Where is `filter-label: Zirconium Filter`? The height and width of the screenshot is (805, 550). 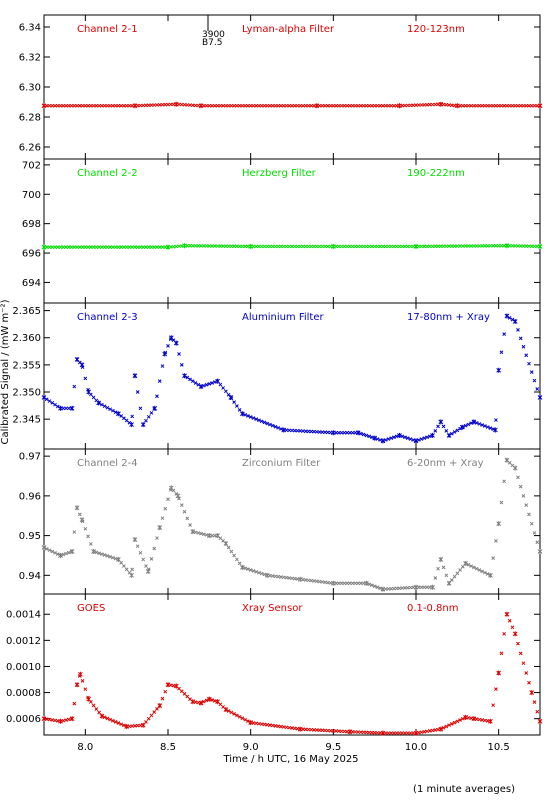 filter-label: Zirconium Filter is located at coordinates (281, 463).